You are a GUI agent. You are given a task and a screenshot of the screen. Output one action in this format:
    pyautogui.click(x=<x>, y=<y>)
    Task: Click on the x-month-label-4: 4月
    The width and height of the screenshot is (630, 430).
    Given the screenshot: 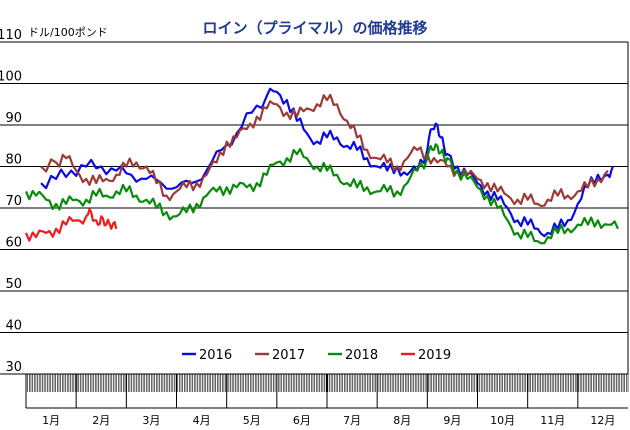 What is the action you would take?
    pyautogui.click(x=202, y=420)
    